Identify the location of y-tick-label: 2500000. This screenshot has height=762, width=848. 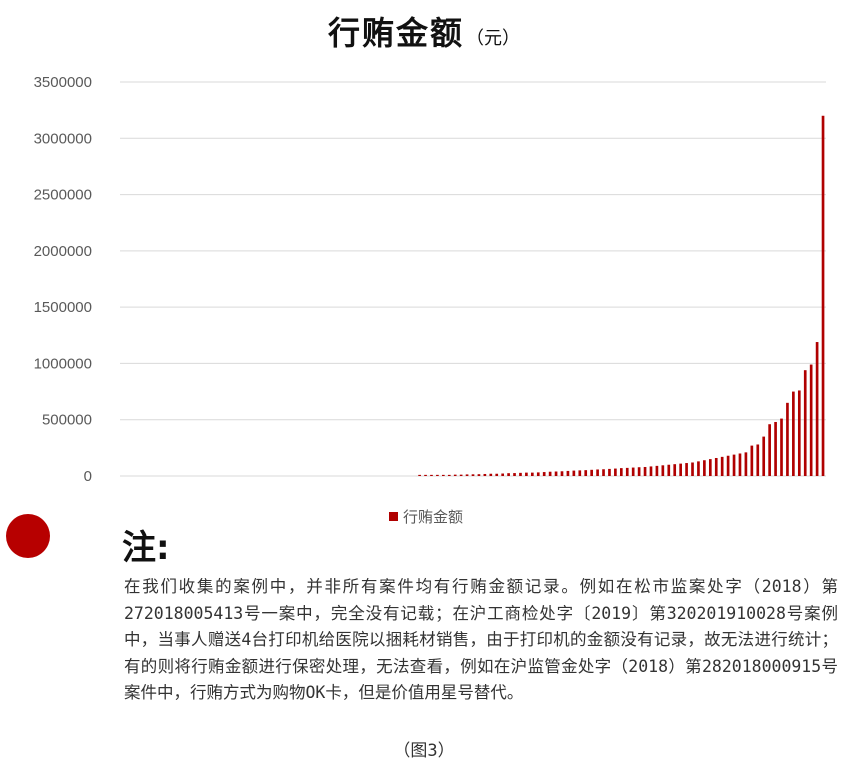
(63, 195).